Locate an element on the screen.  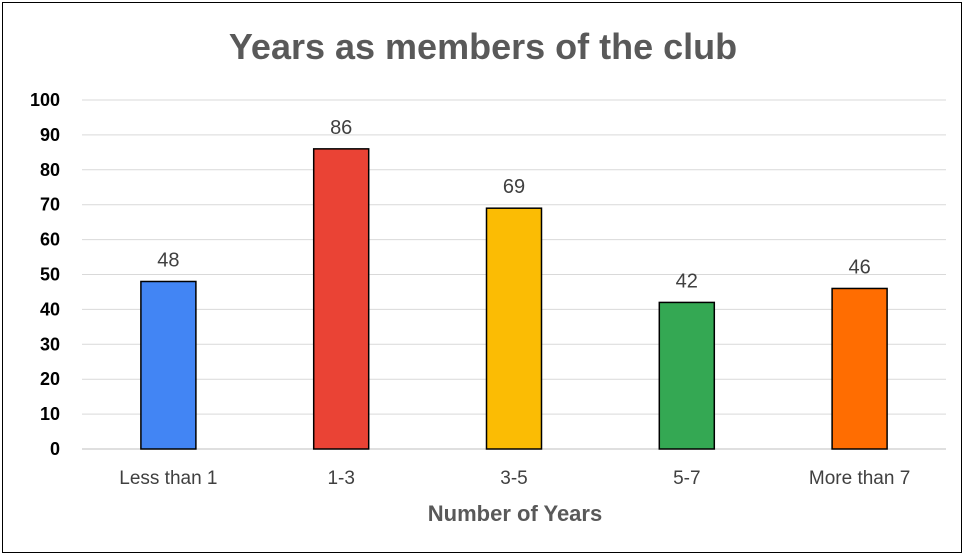
y-tick-label: 100 is located at coordinates (45, 100).